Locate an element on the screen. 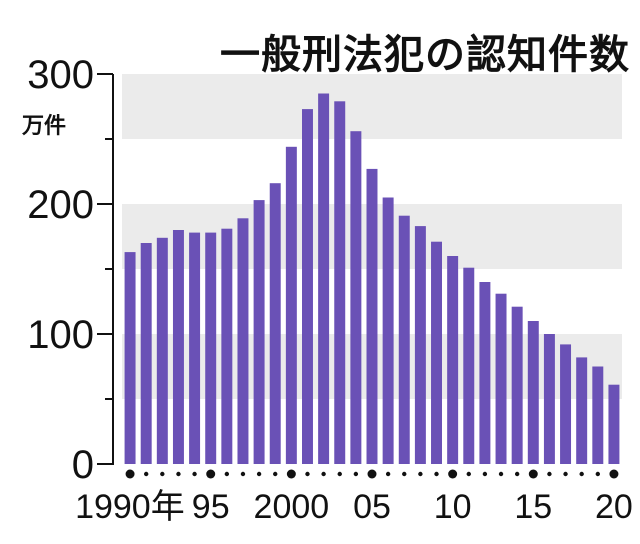  bar-2010 is located at coordinates (453, 360).